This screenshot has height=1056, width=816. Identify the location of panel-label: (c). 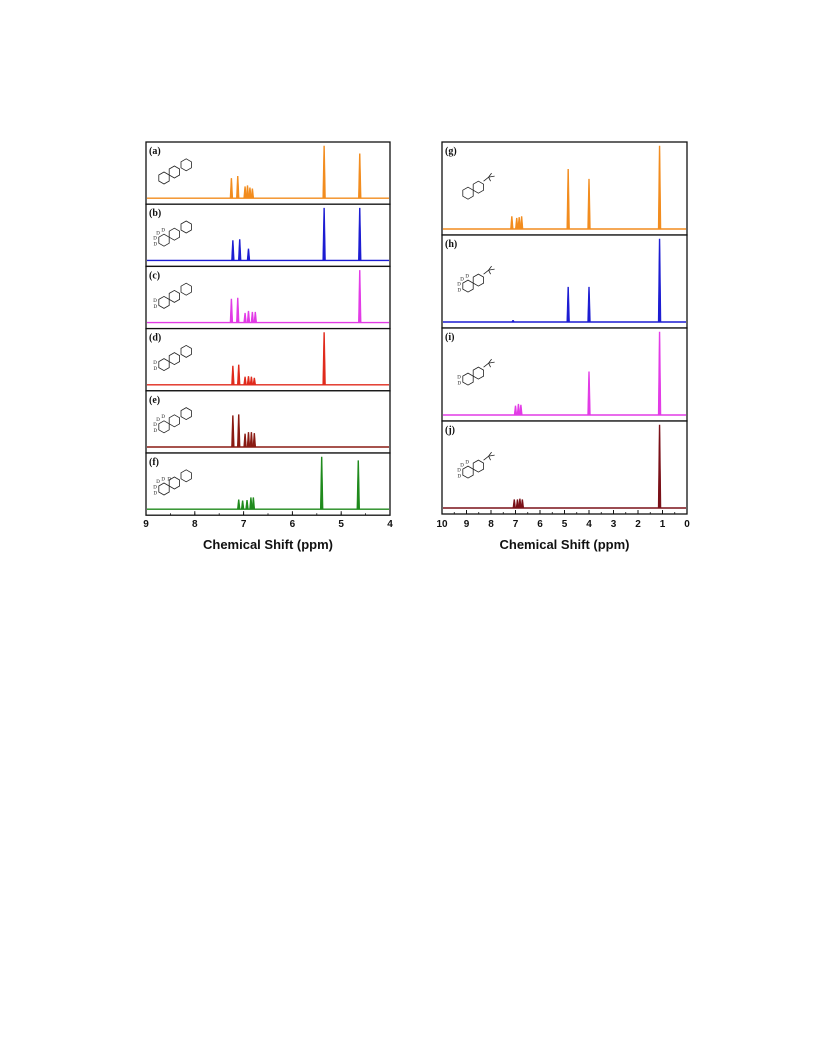
(154, 275).